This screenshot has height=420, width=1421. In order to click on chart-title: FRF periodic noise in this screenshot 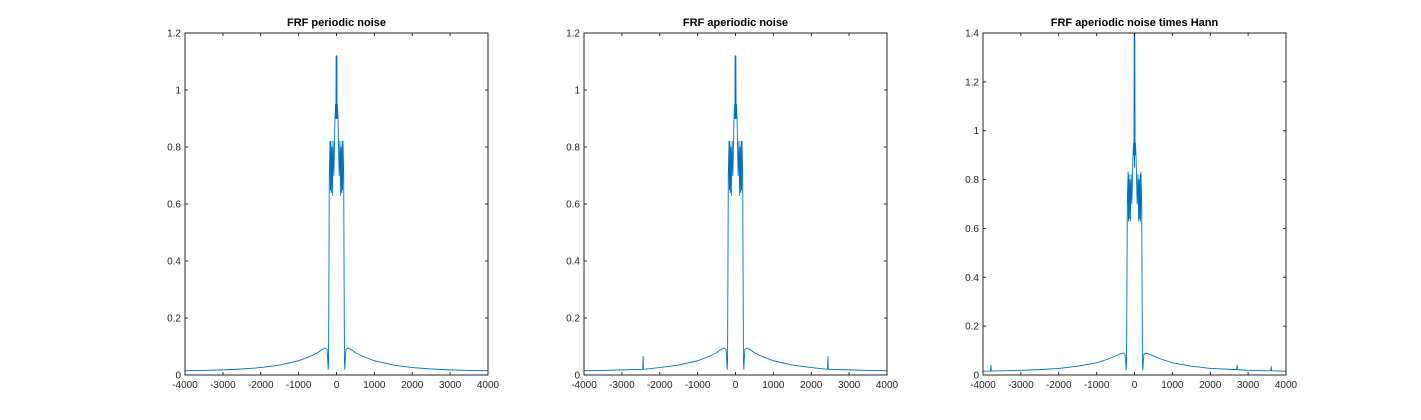, I will do `click(336, 23)`.